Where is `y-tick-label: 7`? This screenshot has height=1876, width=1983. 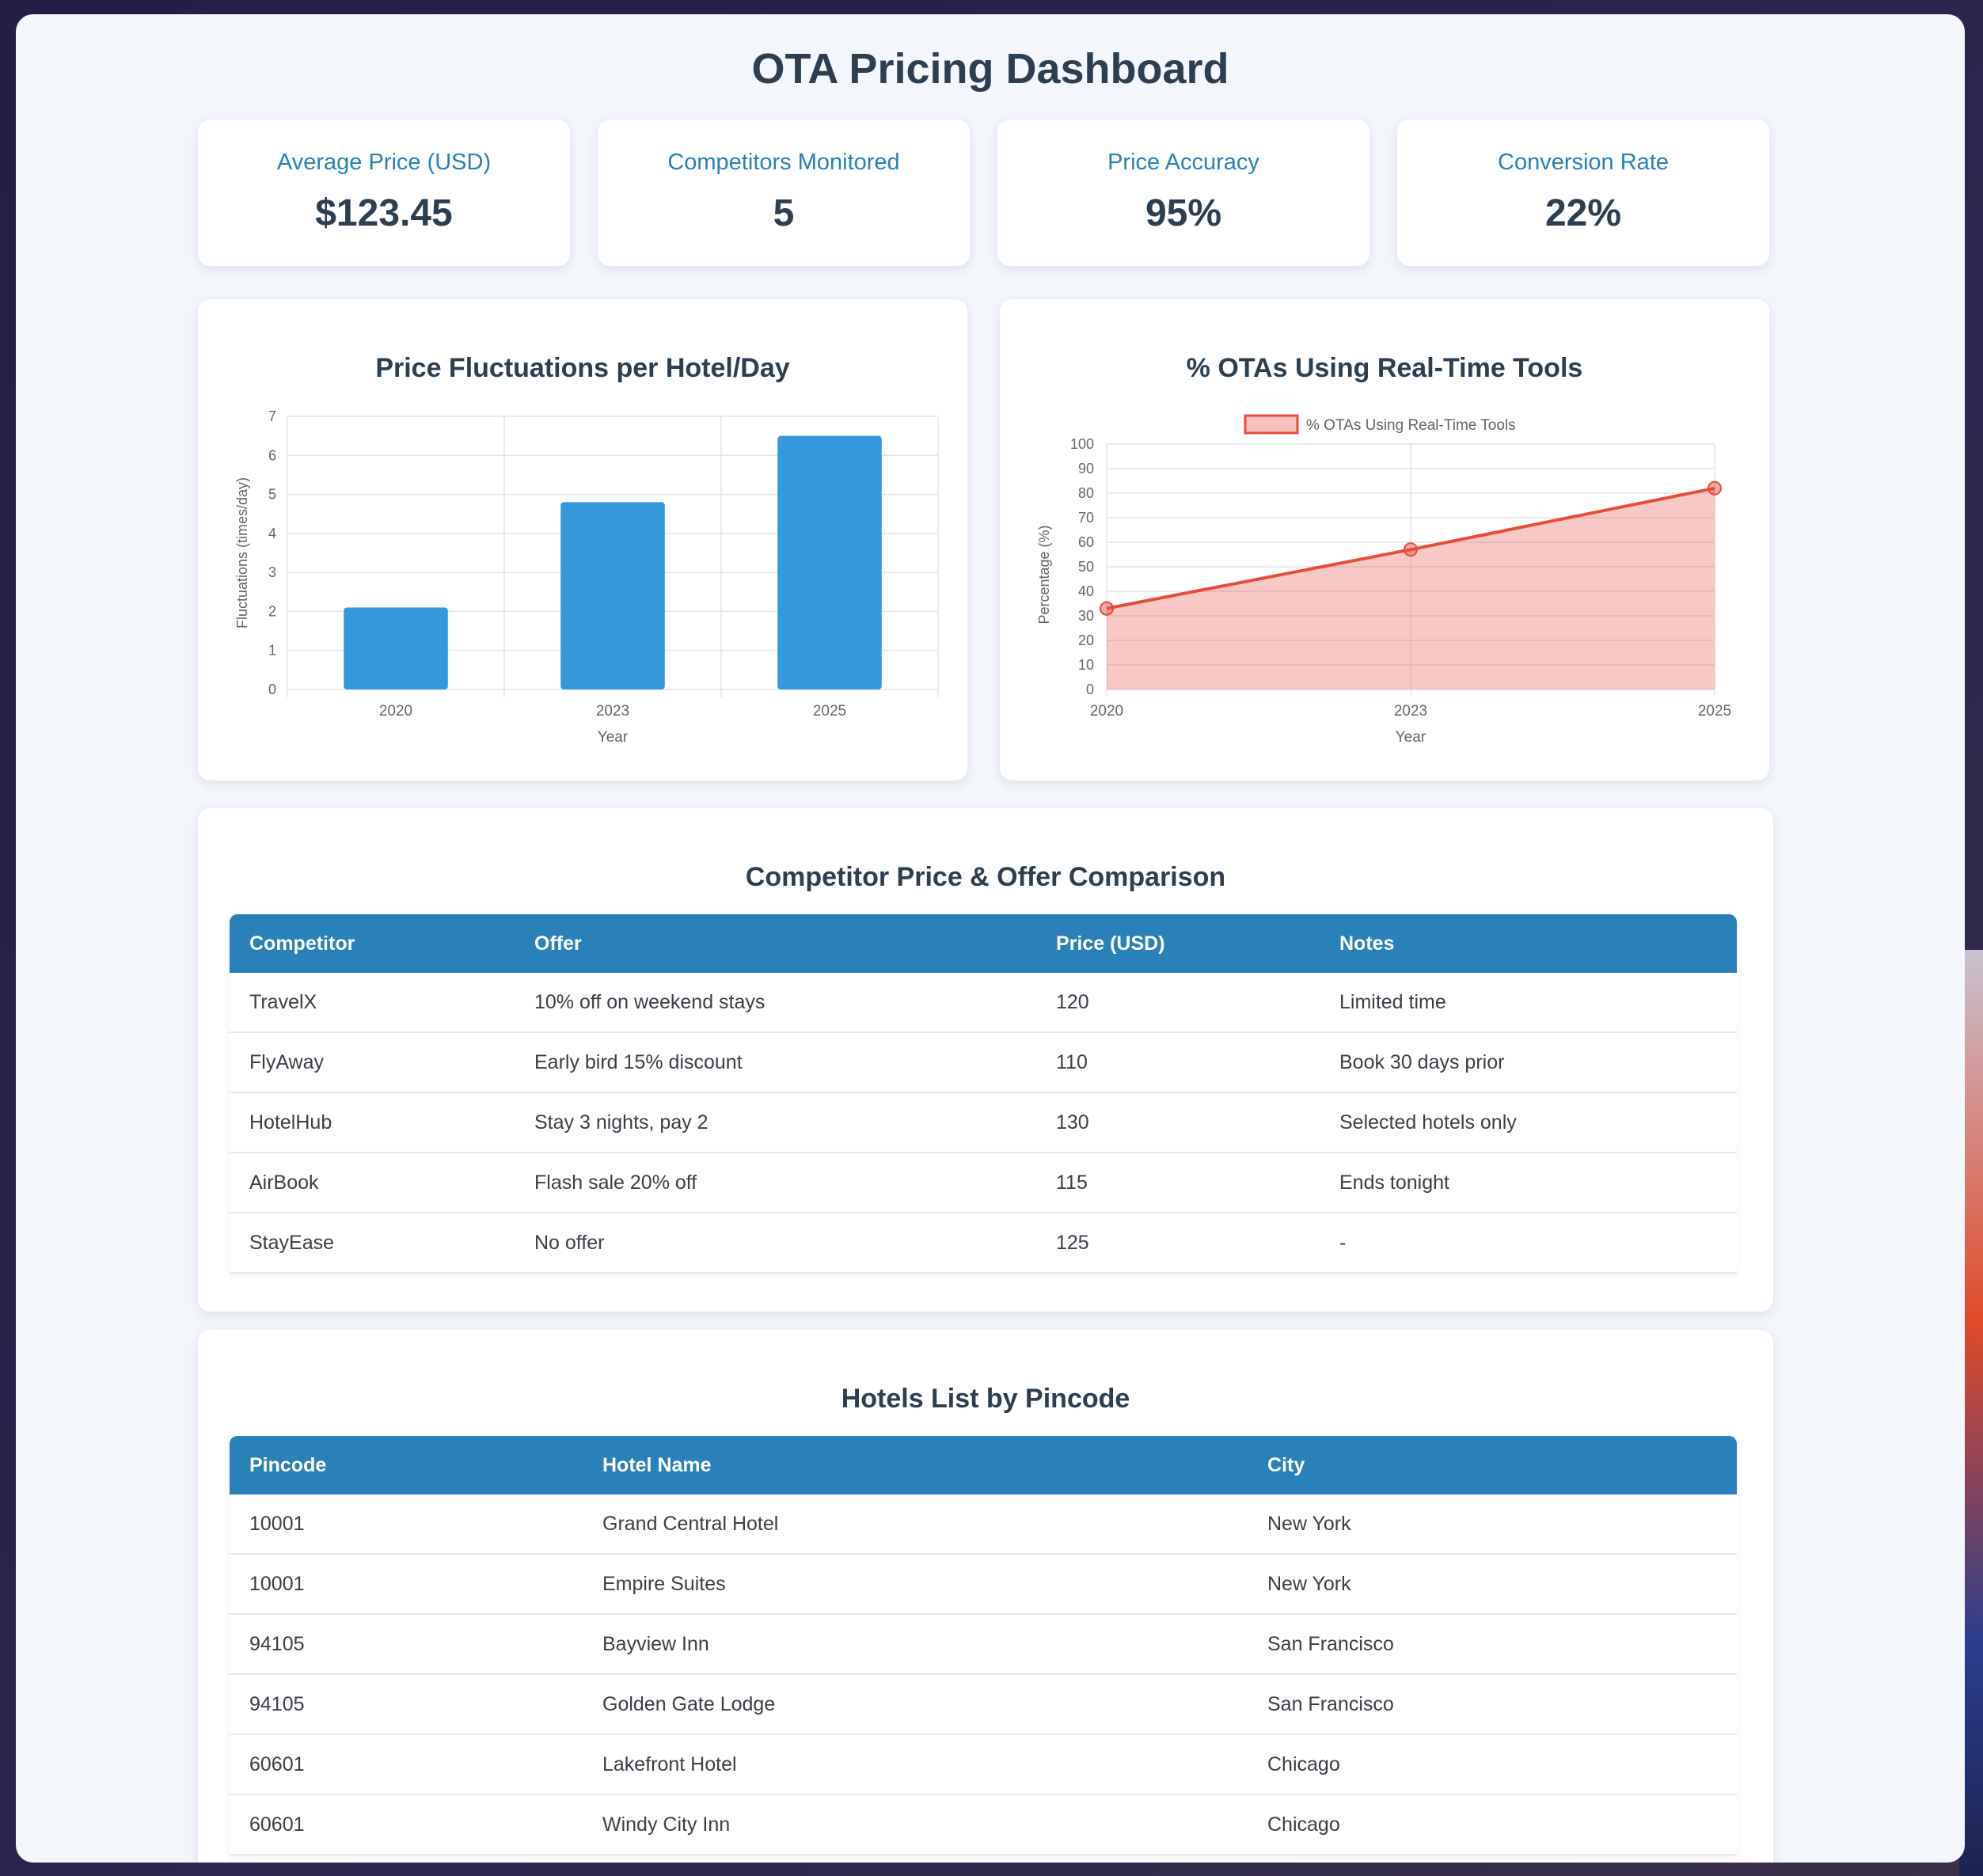
y-tick-label: 7 is located at coordinates (272, 416).